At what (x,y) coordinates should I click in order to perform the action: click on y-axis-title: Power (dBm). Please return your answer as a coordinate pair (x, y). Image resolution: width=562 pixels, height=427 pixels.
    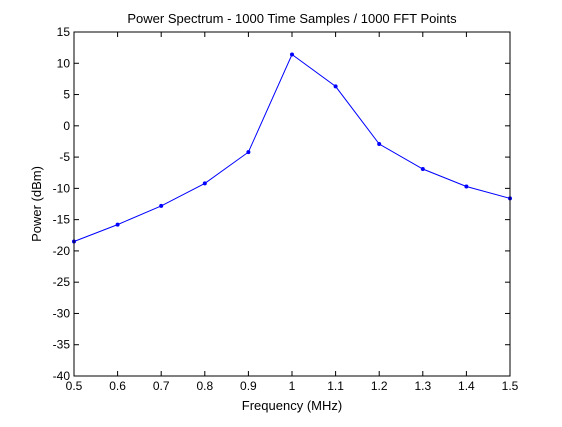
    Looking at the image, I should click on (36, 204).